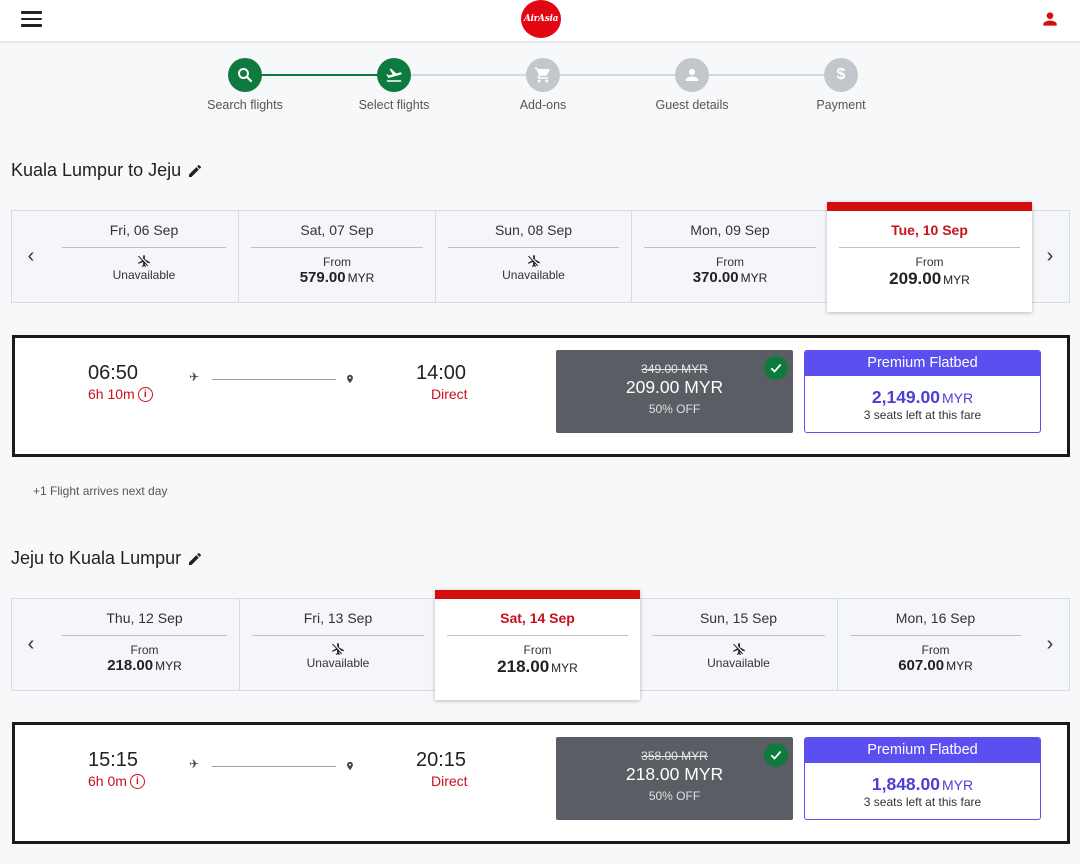 The height and width of the screenshot is (864, 1080). What do you see at coordinates (905, 784) in the screenshot?
I see `price-value: 1,848.00` at bounding box center [905, 784].